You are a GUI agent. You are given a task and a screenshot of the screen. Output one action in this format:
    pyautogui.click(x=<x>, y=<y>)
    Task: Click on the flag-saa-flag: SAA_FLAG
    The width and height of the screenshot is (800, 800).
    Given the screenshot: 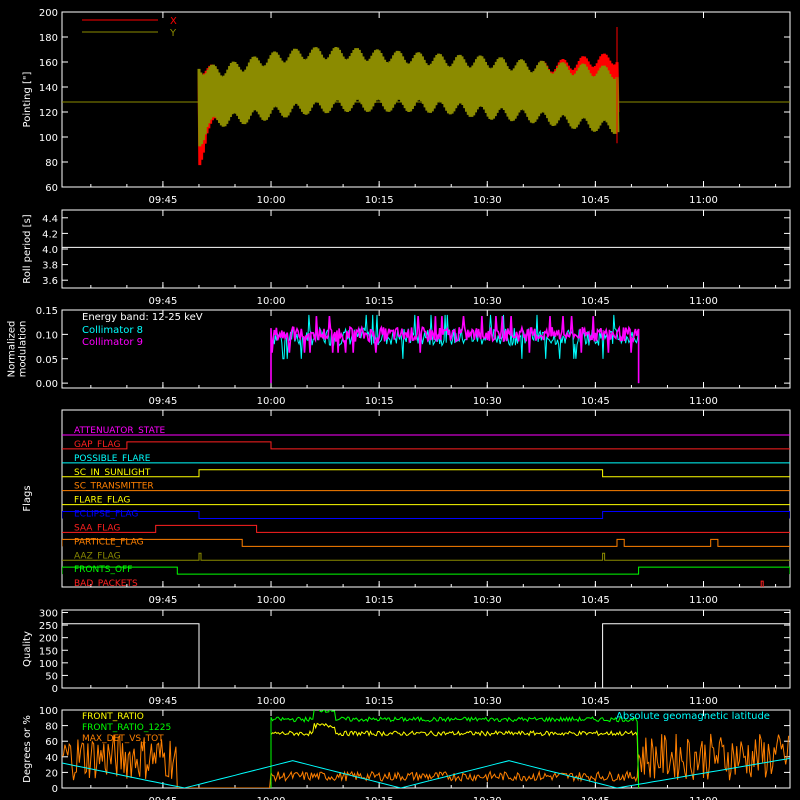 What is the action you would take?
    pyautogui.click(x=426, y=528)
    